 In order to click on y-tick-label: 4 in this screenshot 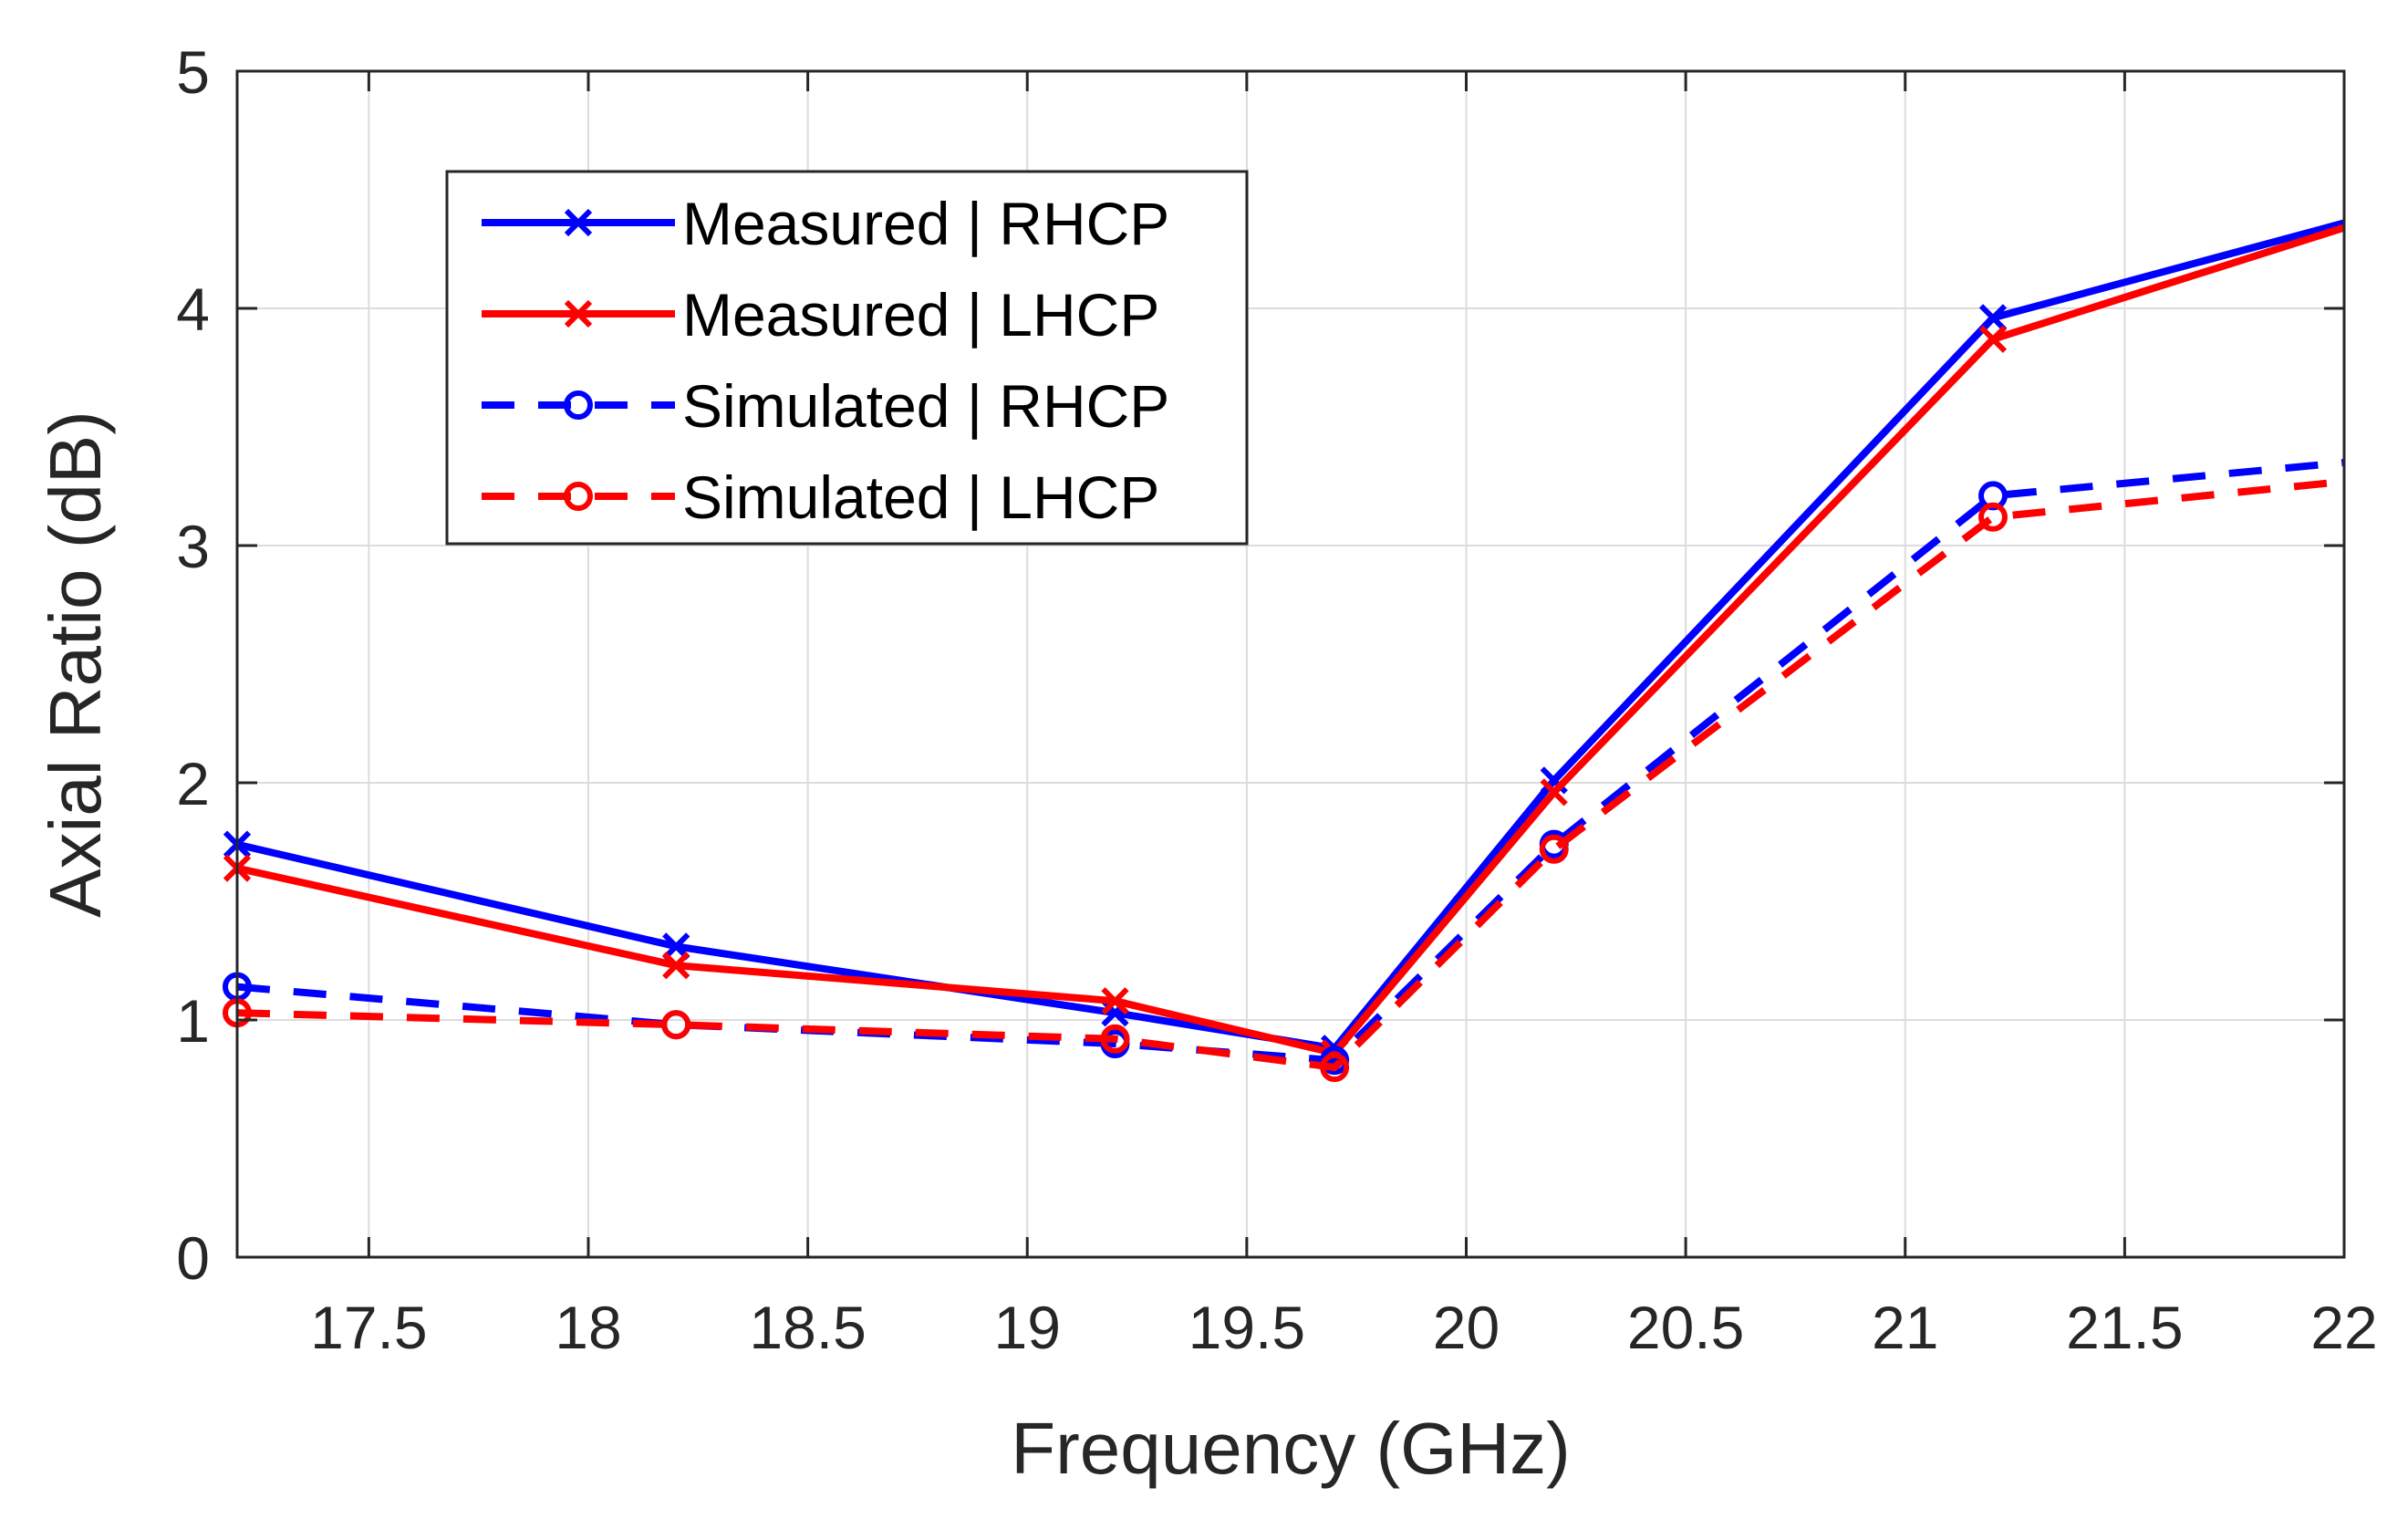, I will do `click(193, 309)`.